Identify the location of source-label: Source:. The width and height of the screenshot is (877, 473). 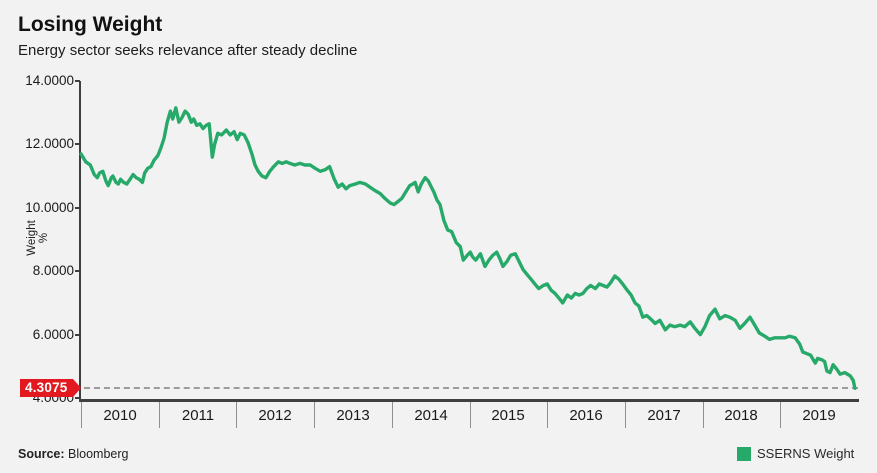
(41, 454).